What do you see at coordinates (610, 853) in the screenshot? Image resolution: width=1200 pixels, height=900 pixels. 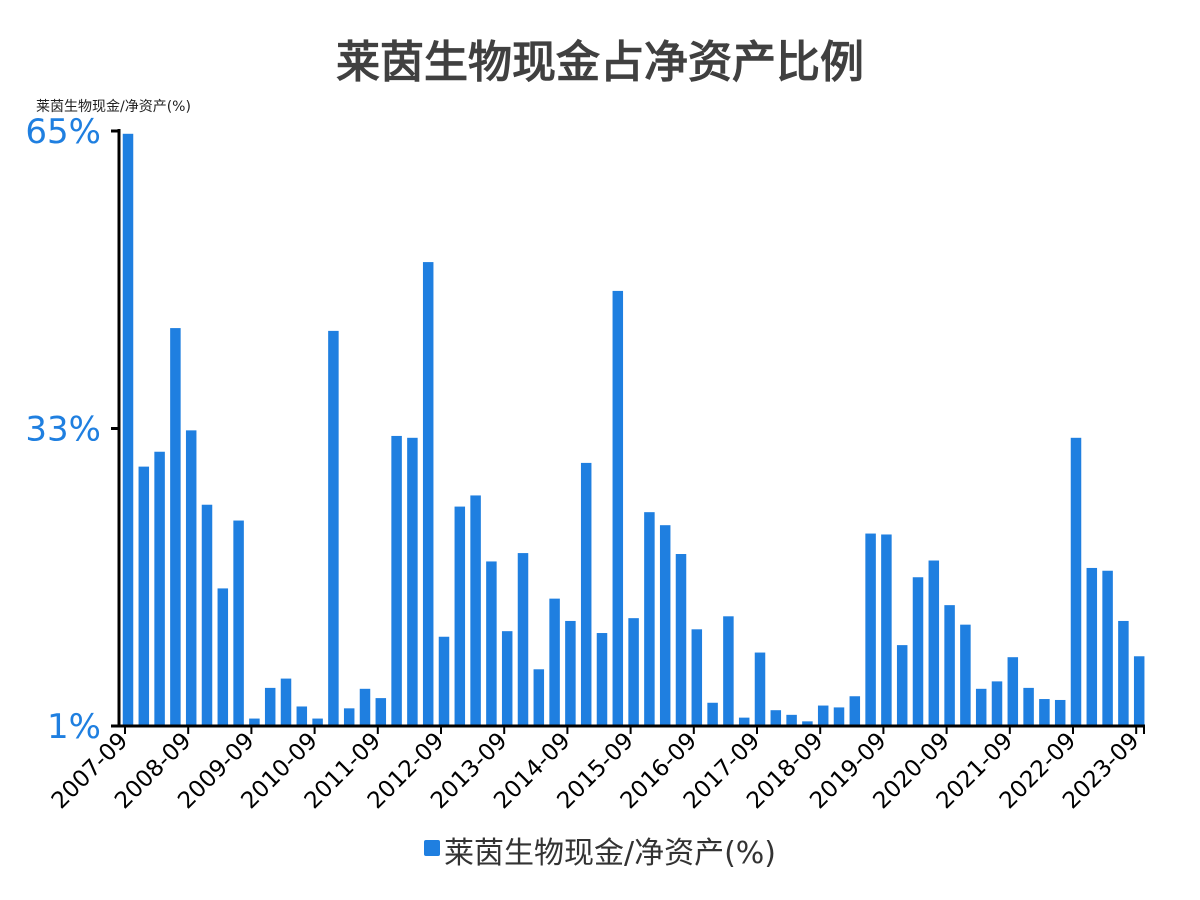 I see `legend-label: 莱茵生物现金/净资产(%)` at bounding box center [610, 853].